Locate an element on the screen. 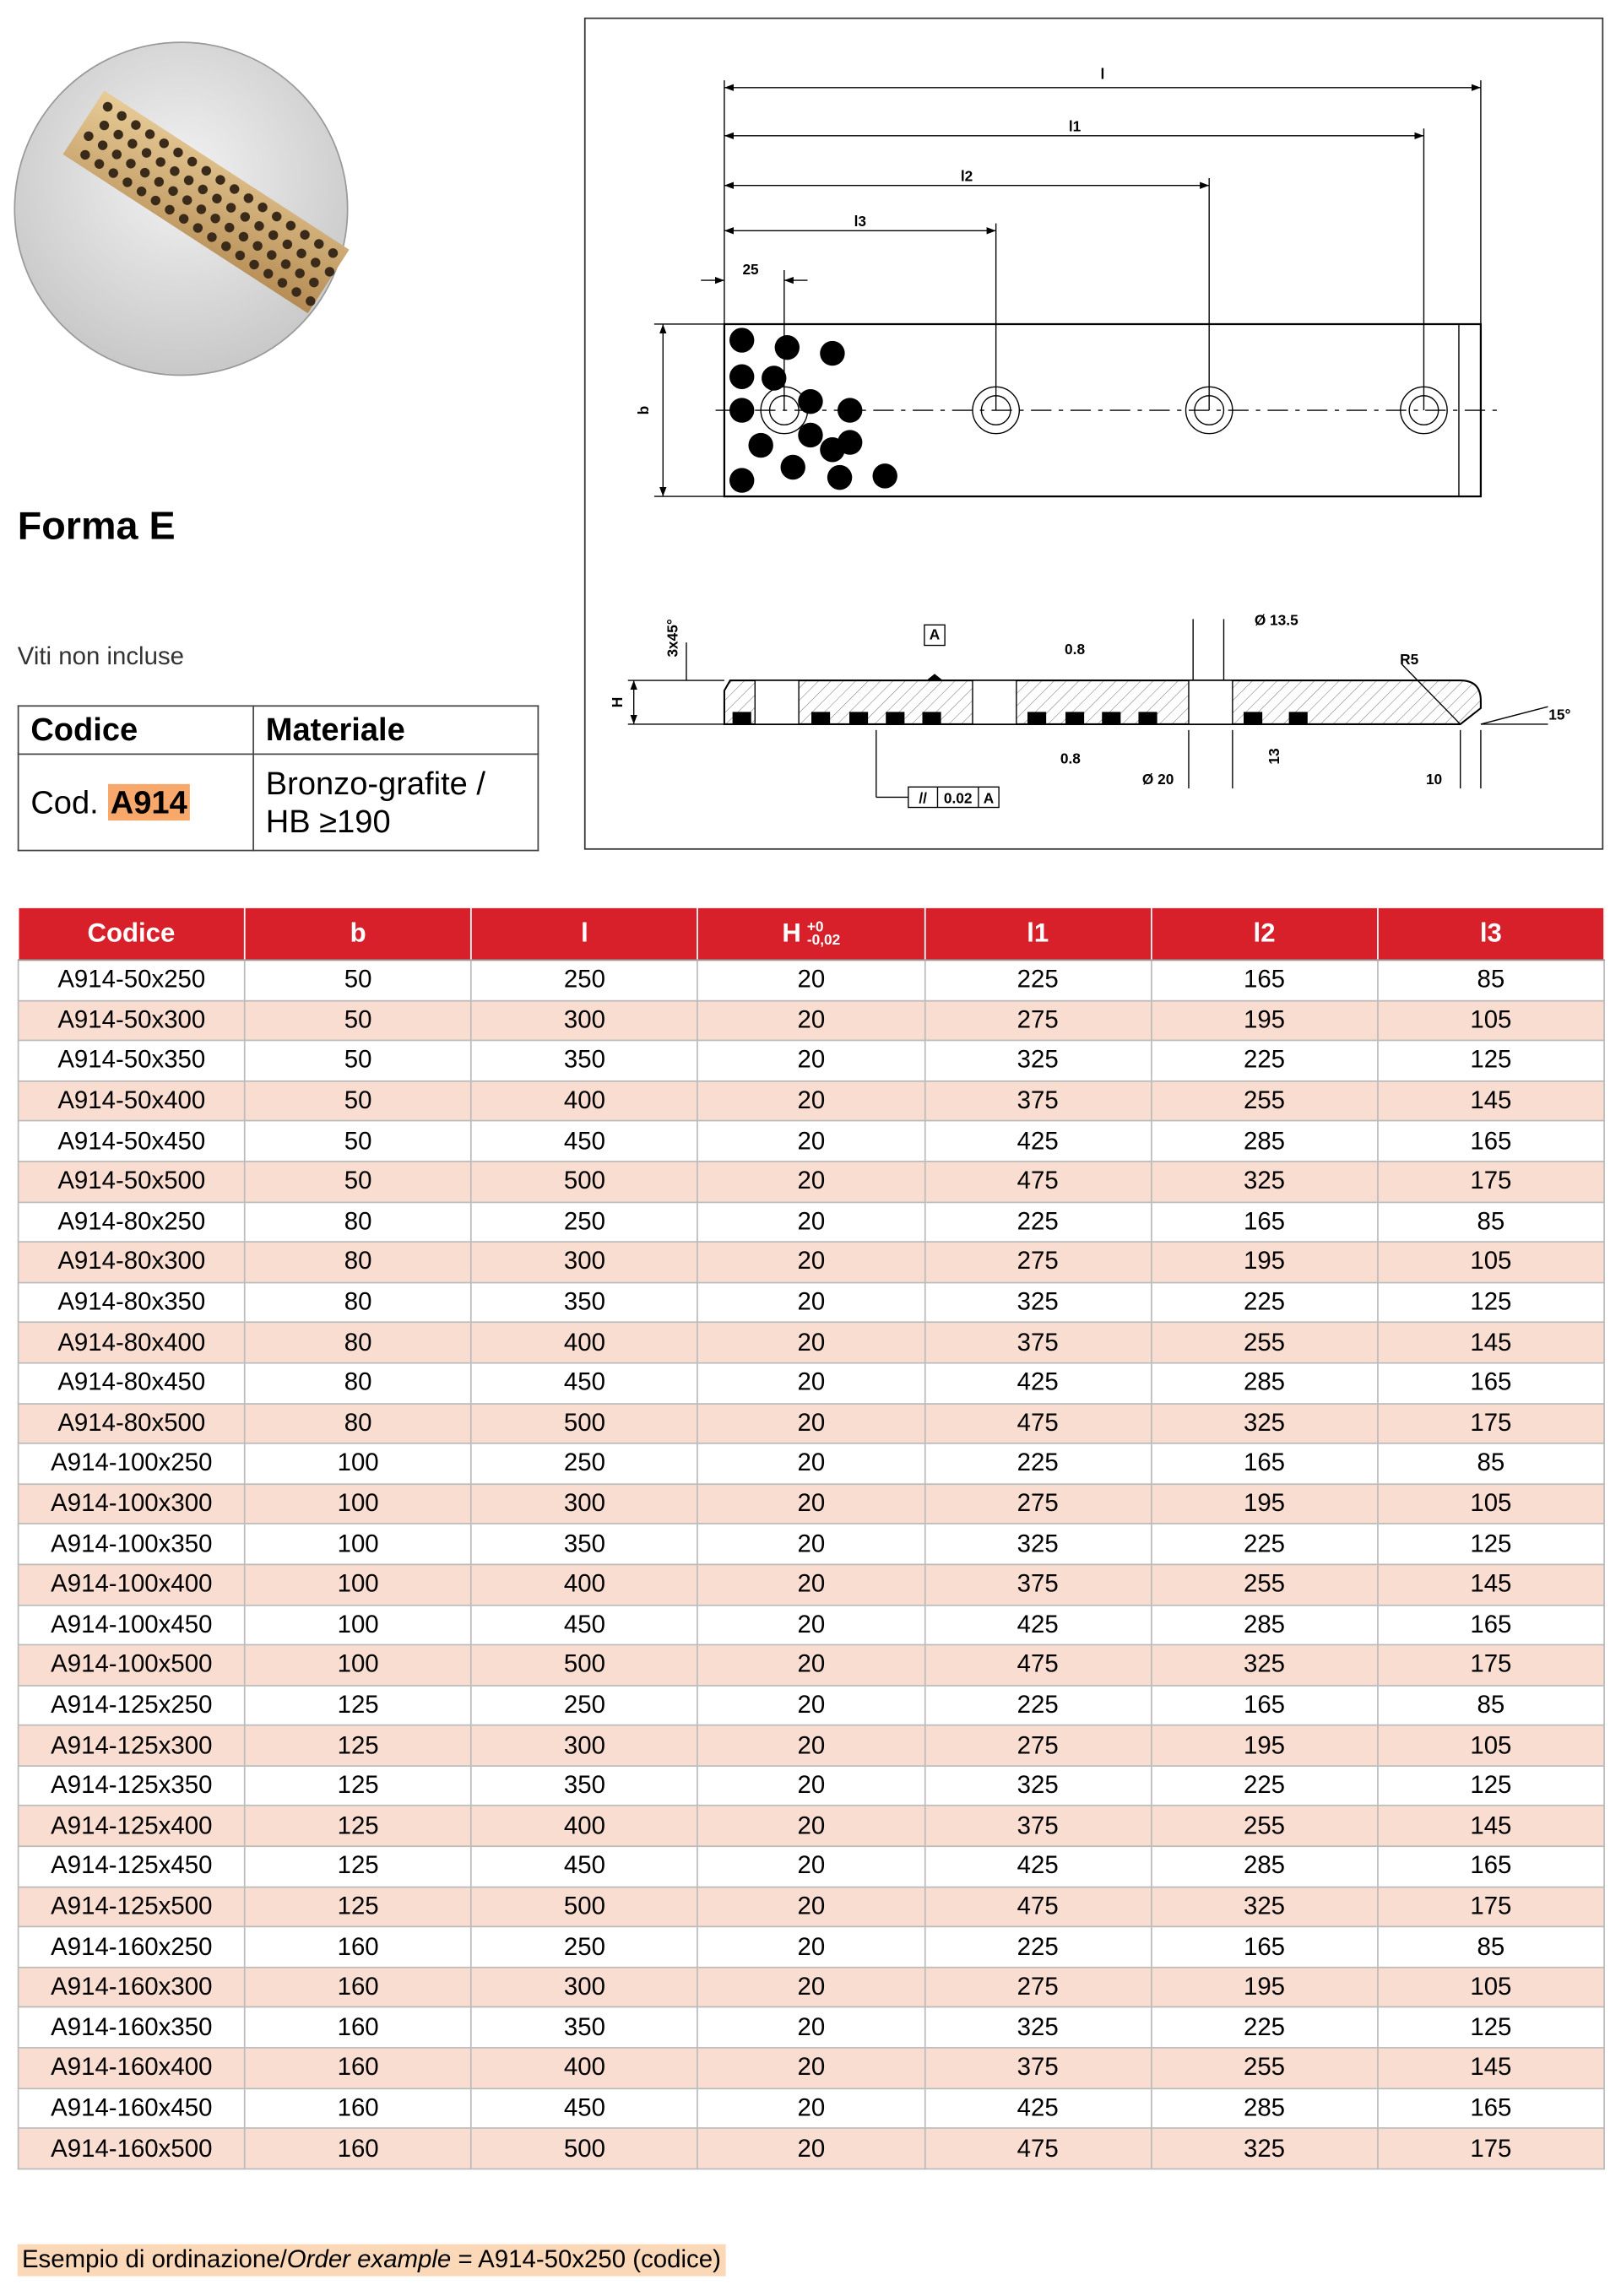 This screenshot has width=1621, height=2296. table-row: A914-125x450 125 450 20 425 285 165 is located at coordinates (811, 1866).